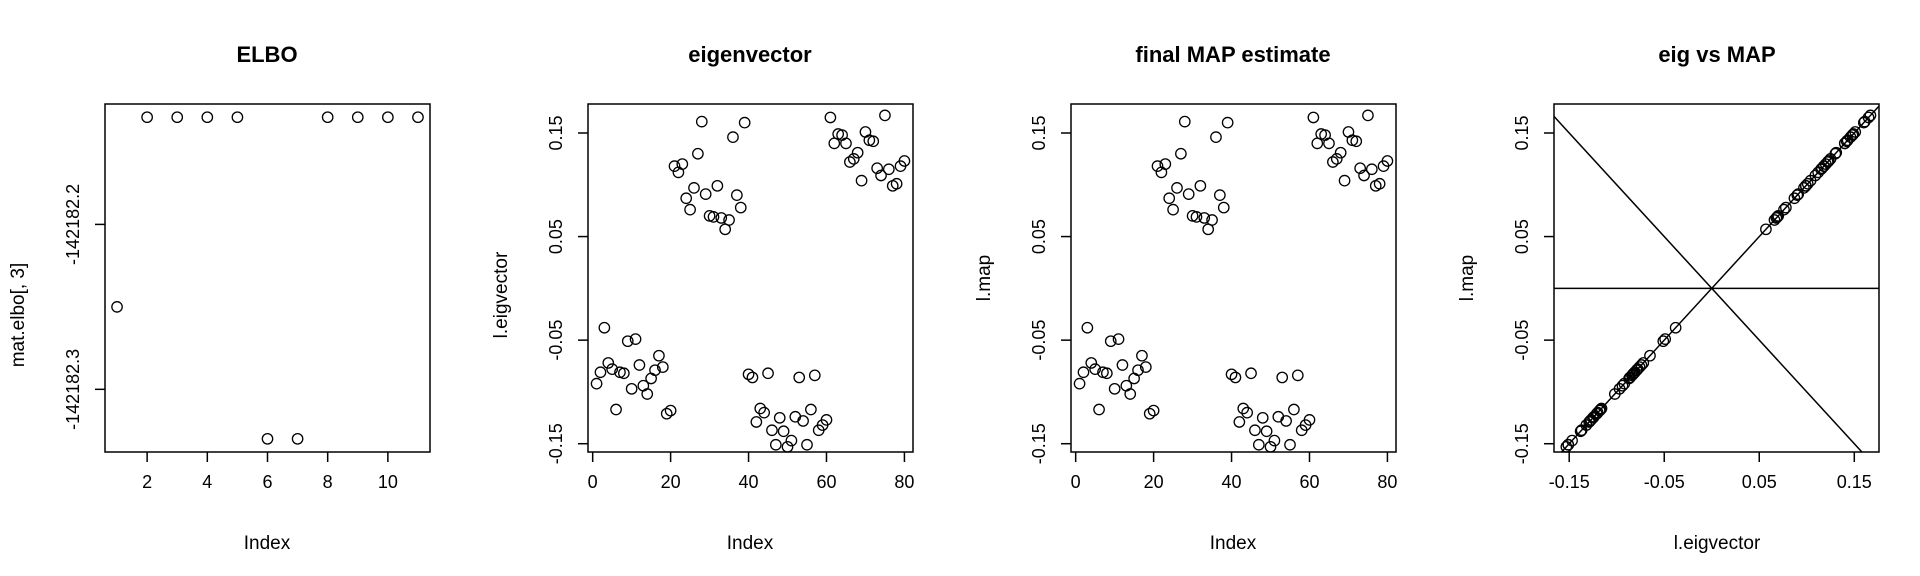  I want to click on x-tick-label: 60, so click(826, 482).